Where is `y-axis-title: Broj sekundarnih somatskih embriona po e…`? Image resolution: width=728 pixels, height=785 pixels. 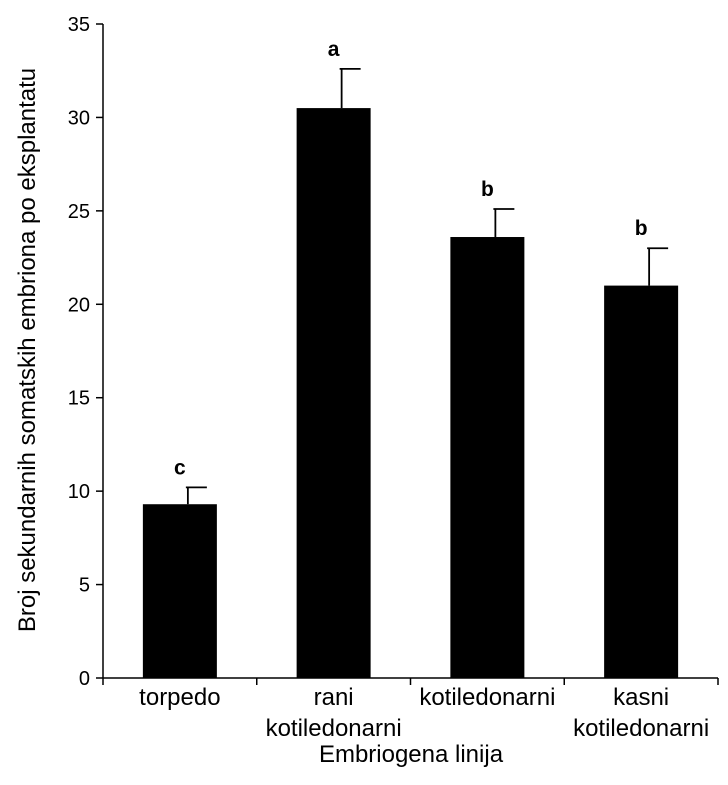 y-axis-title: Broj sekundarnih somatskih embriona po e… is located at coordinates (27, 350).